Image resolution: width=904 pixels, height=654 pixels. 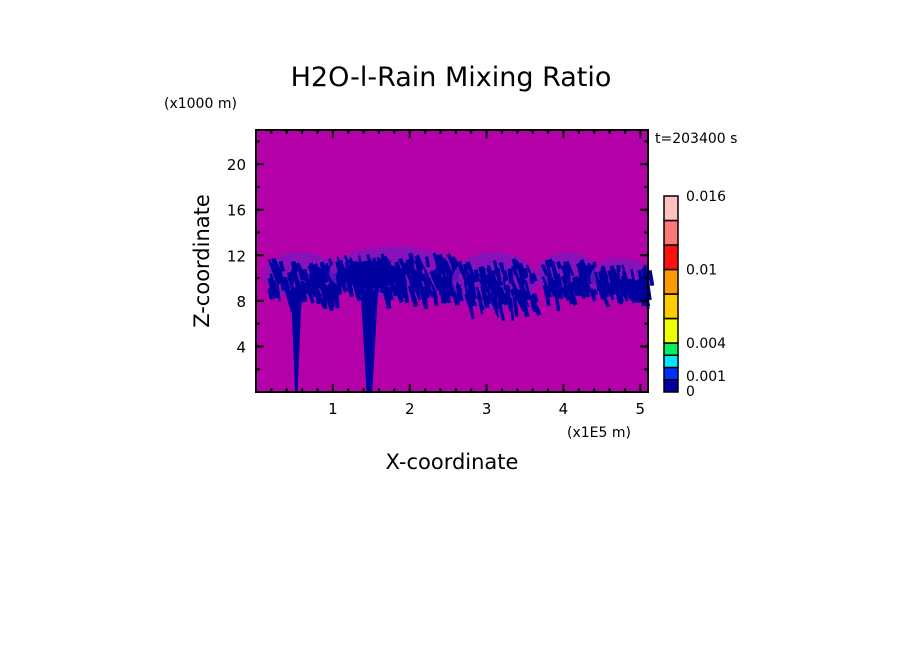 What do you see at coordinates (706, 377) in the screenshot?
I see `colorbar-label: 0.001` at bounding box center [706, 377].